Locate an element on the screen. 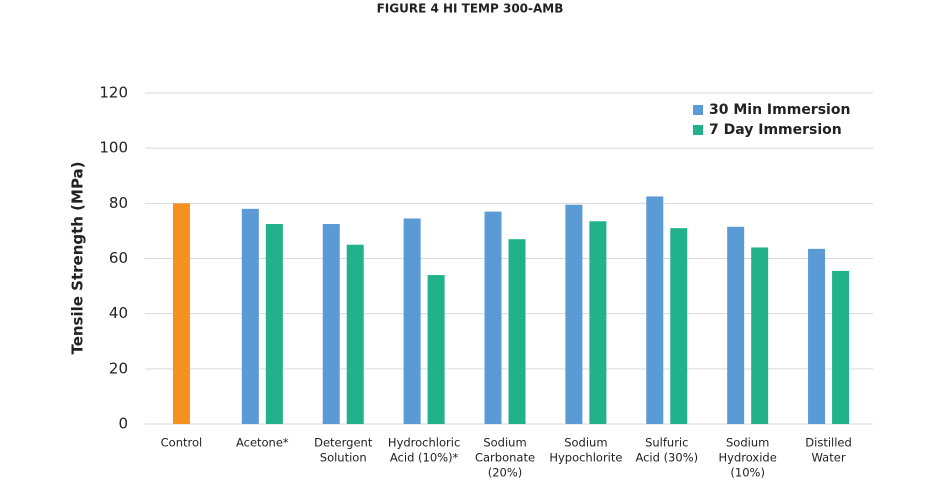 This screenshot has width=940, height=494. x-tick-label: Carbonate is located at coordinates (505, 458).